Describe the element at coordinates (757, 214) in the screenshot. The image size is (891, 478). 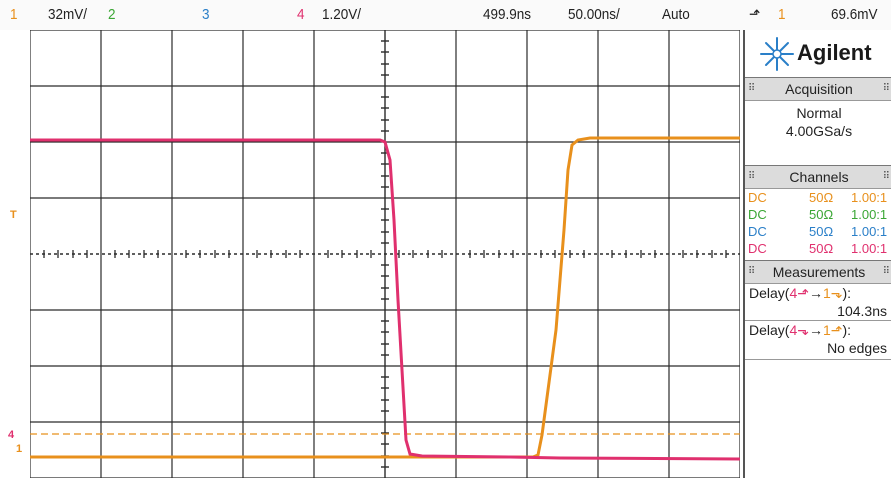
I see `ch2-coupling: DC` at that location.